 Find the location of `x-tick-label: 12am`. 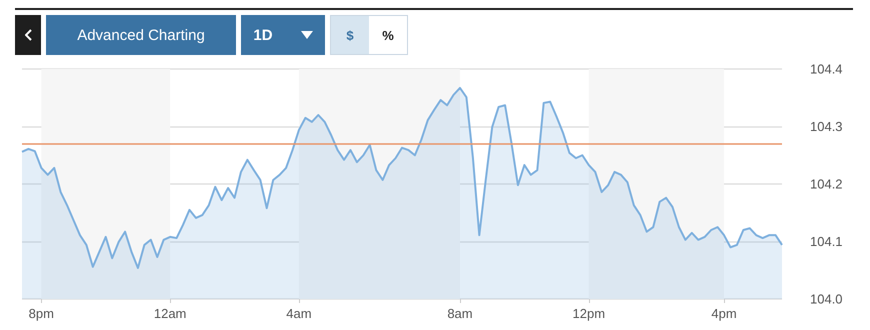

x-tick-label: 12am is located at coordinates (170, 313).